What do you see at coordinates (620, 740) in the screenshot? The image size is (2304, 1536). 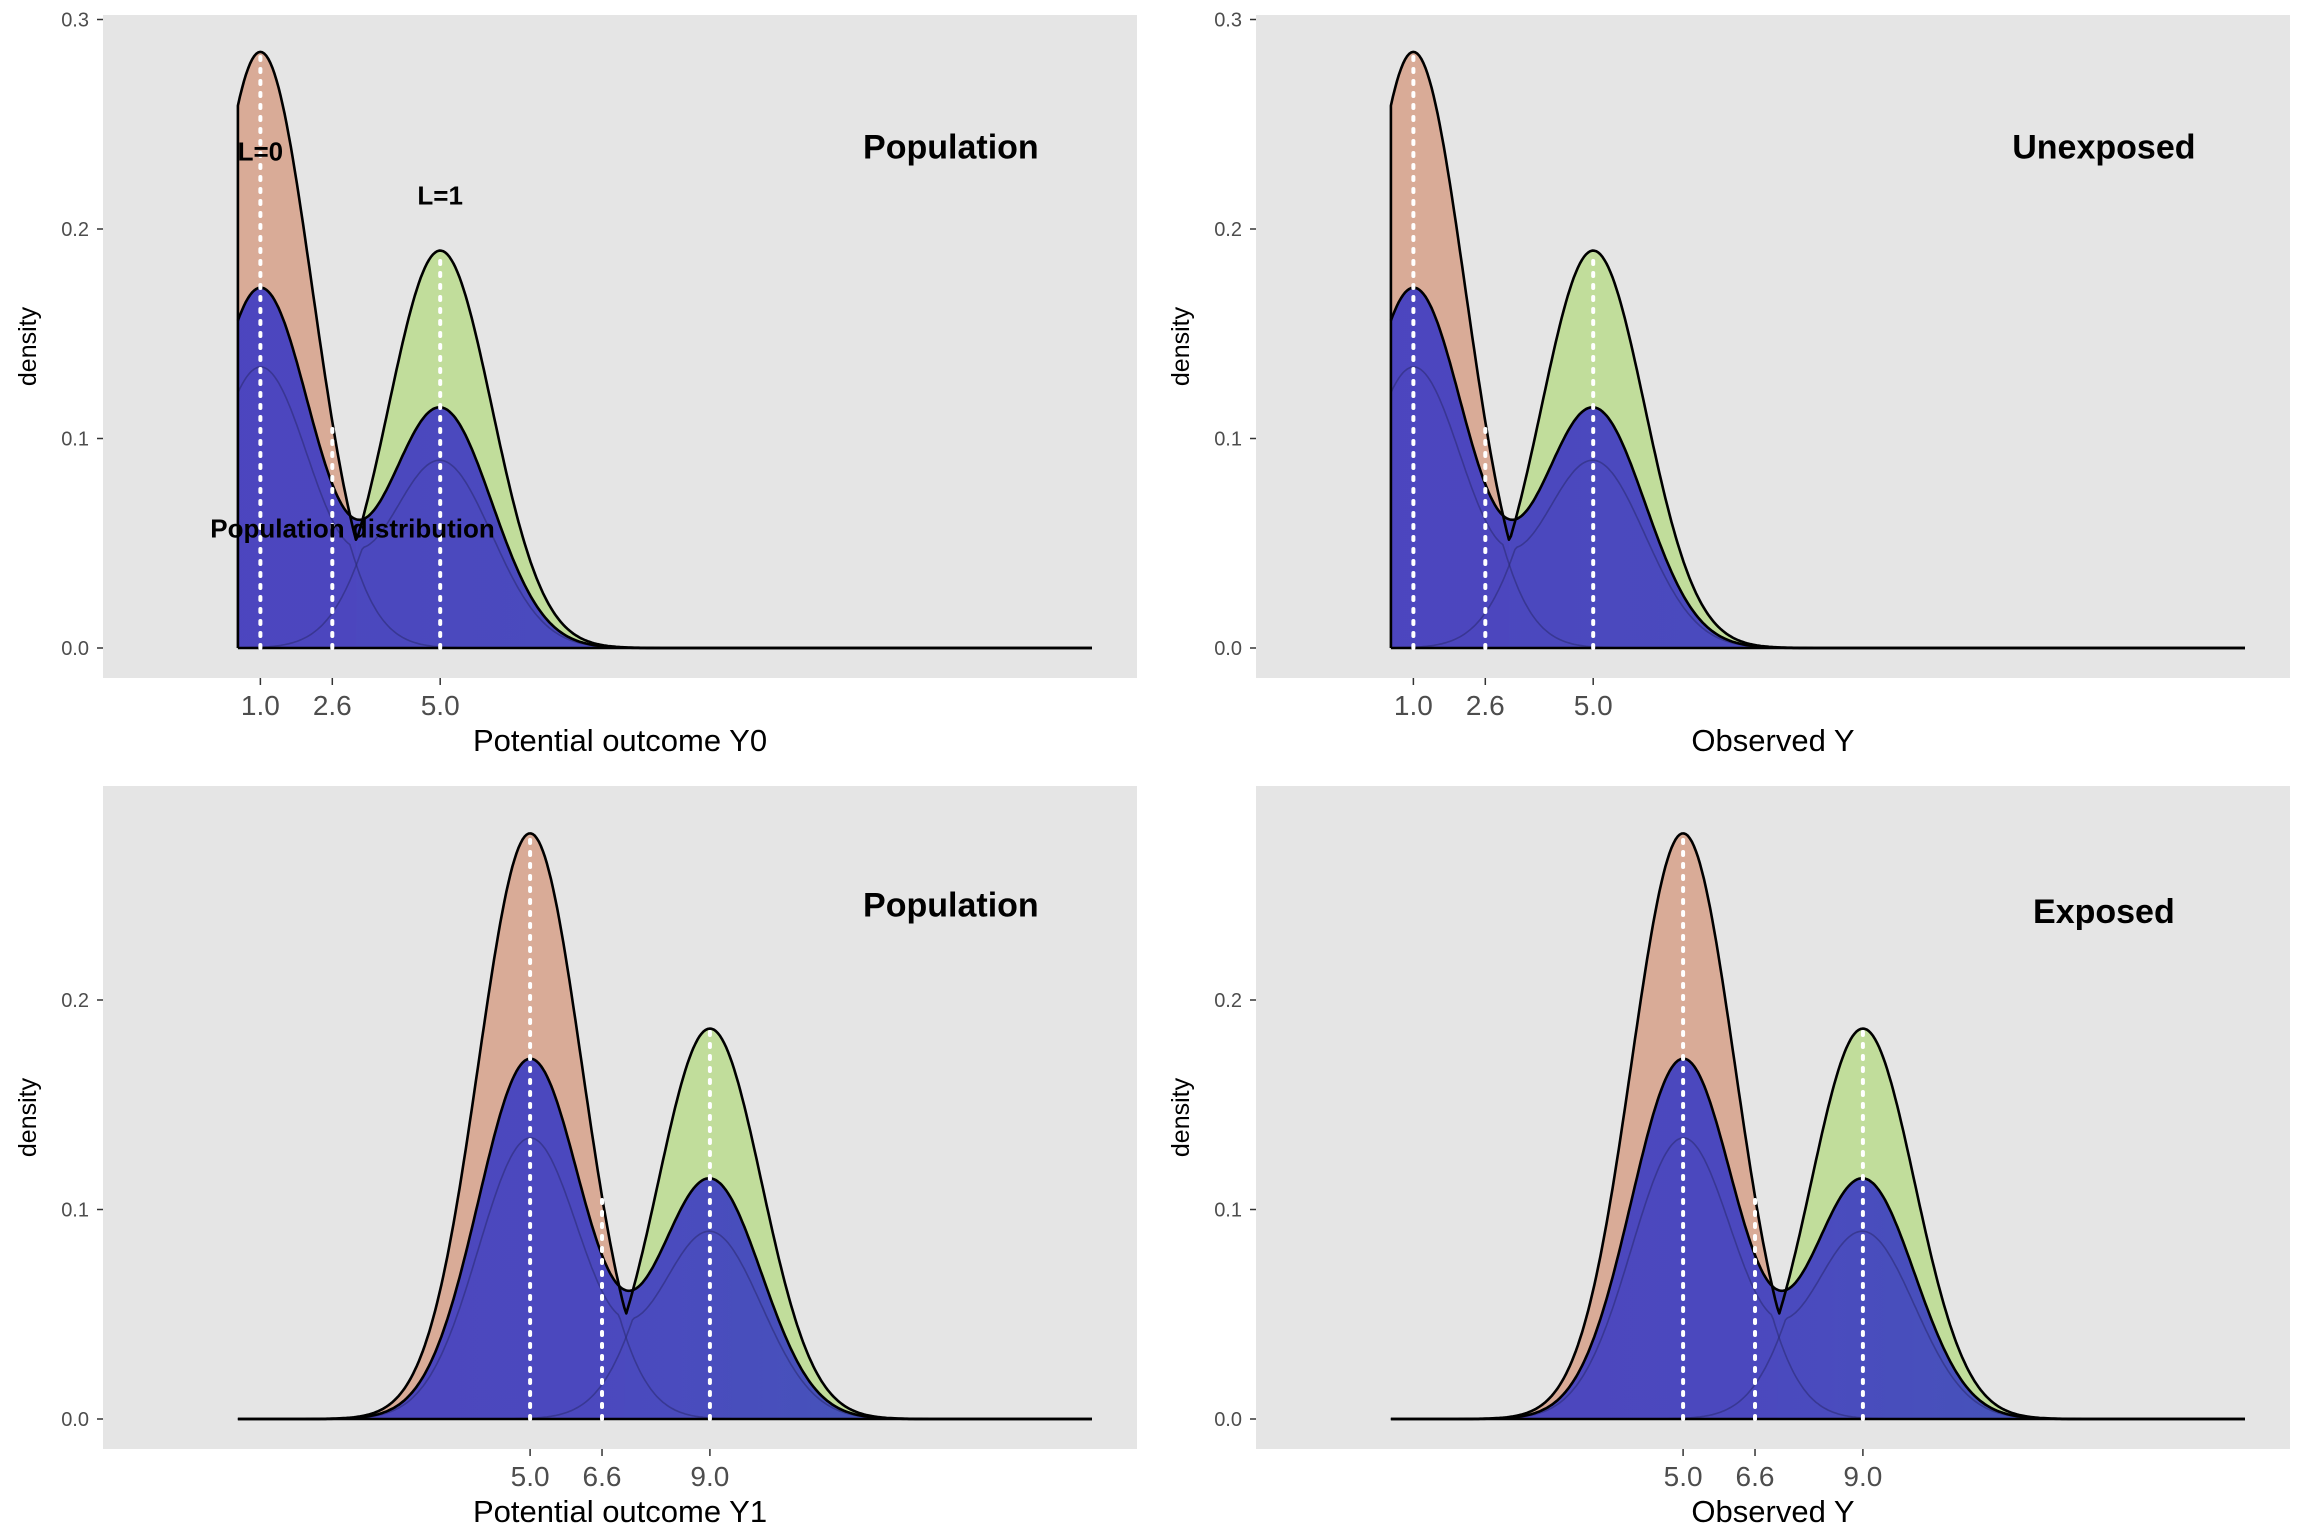 I see `x-axis-title: Potential outcome Y0` at bounding box center [620, 740].